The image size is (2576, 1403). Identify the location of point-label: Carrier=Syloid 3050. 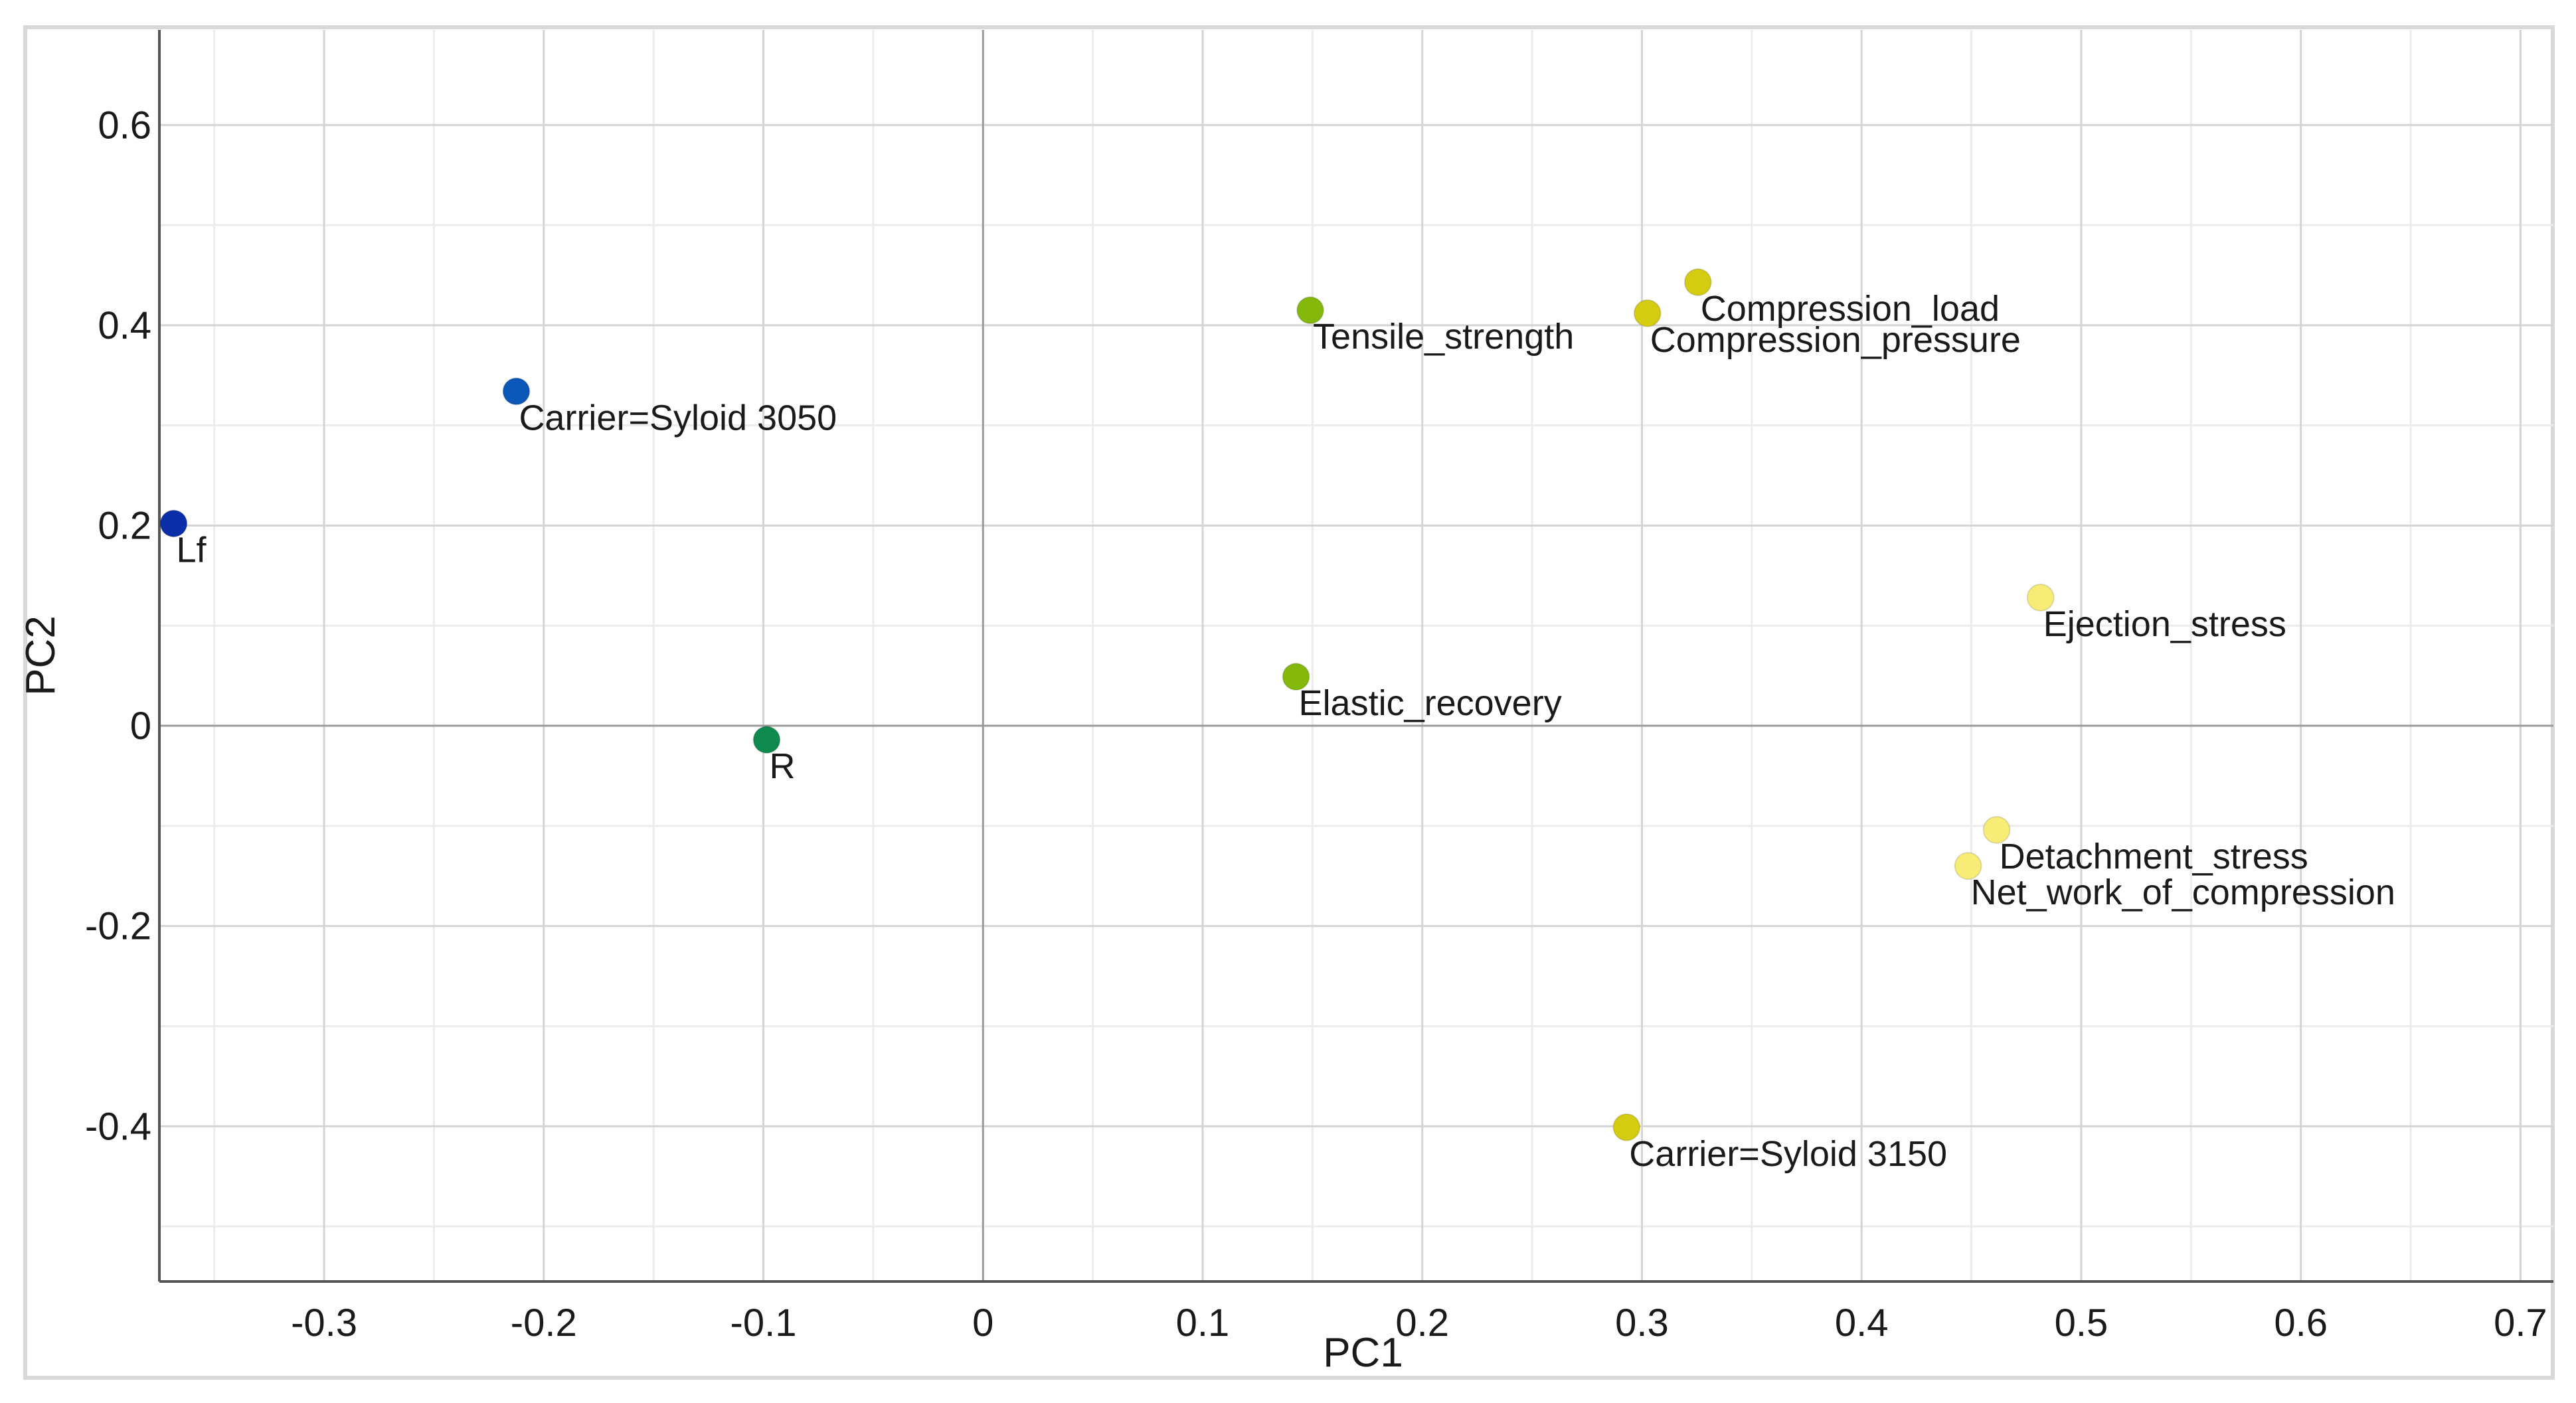
(678, 418).